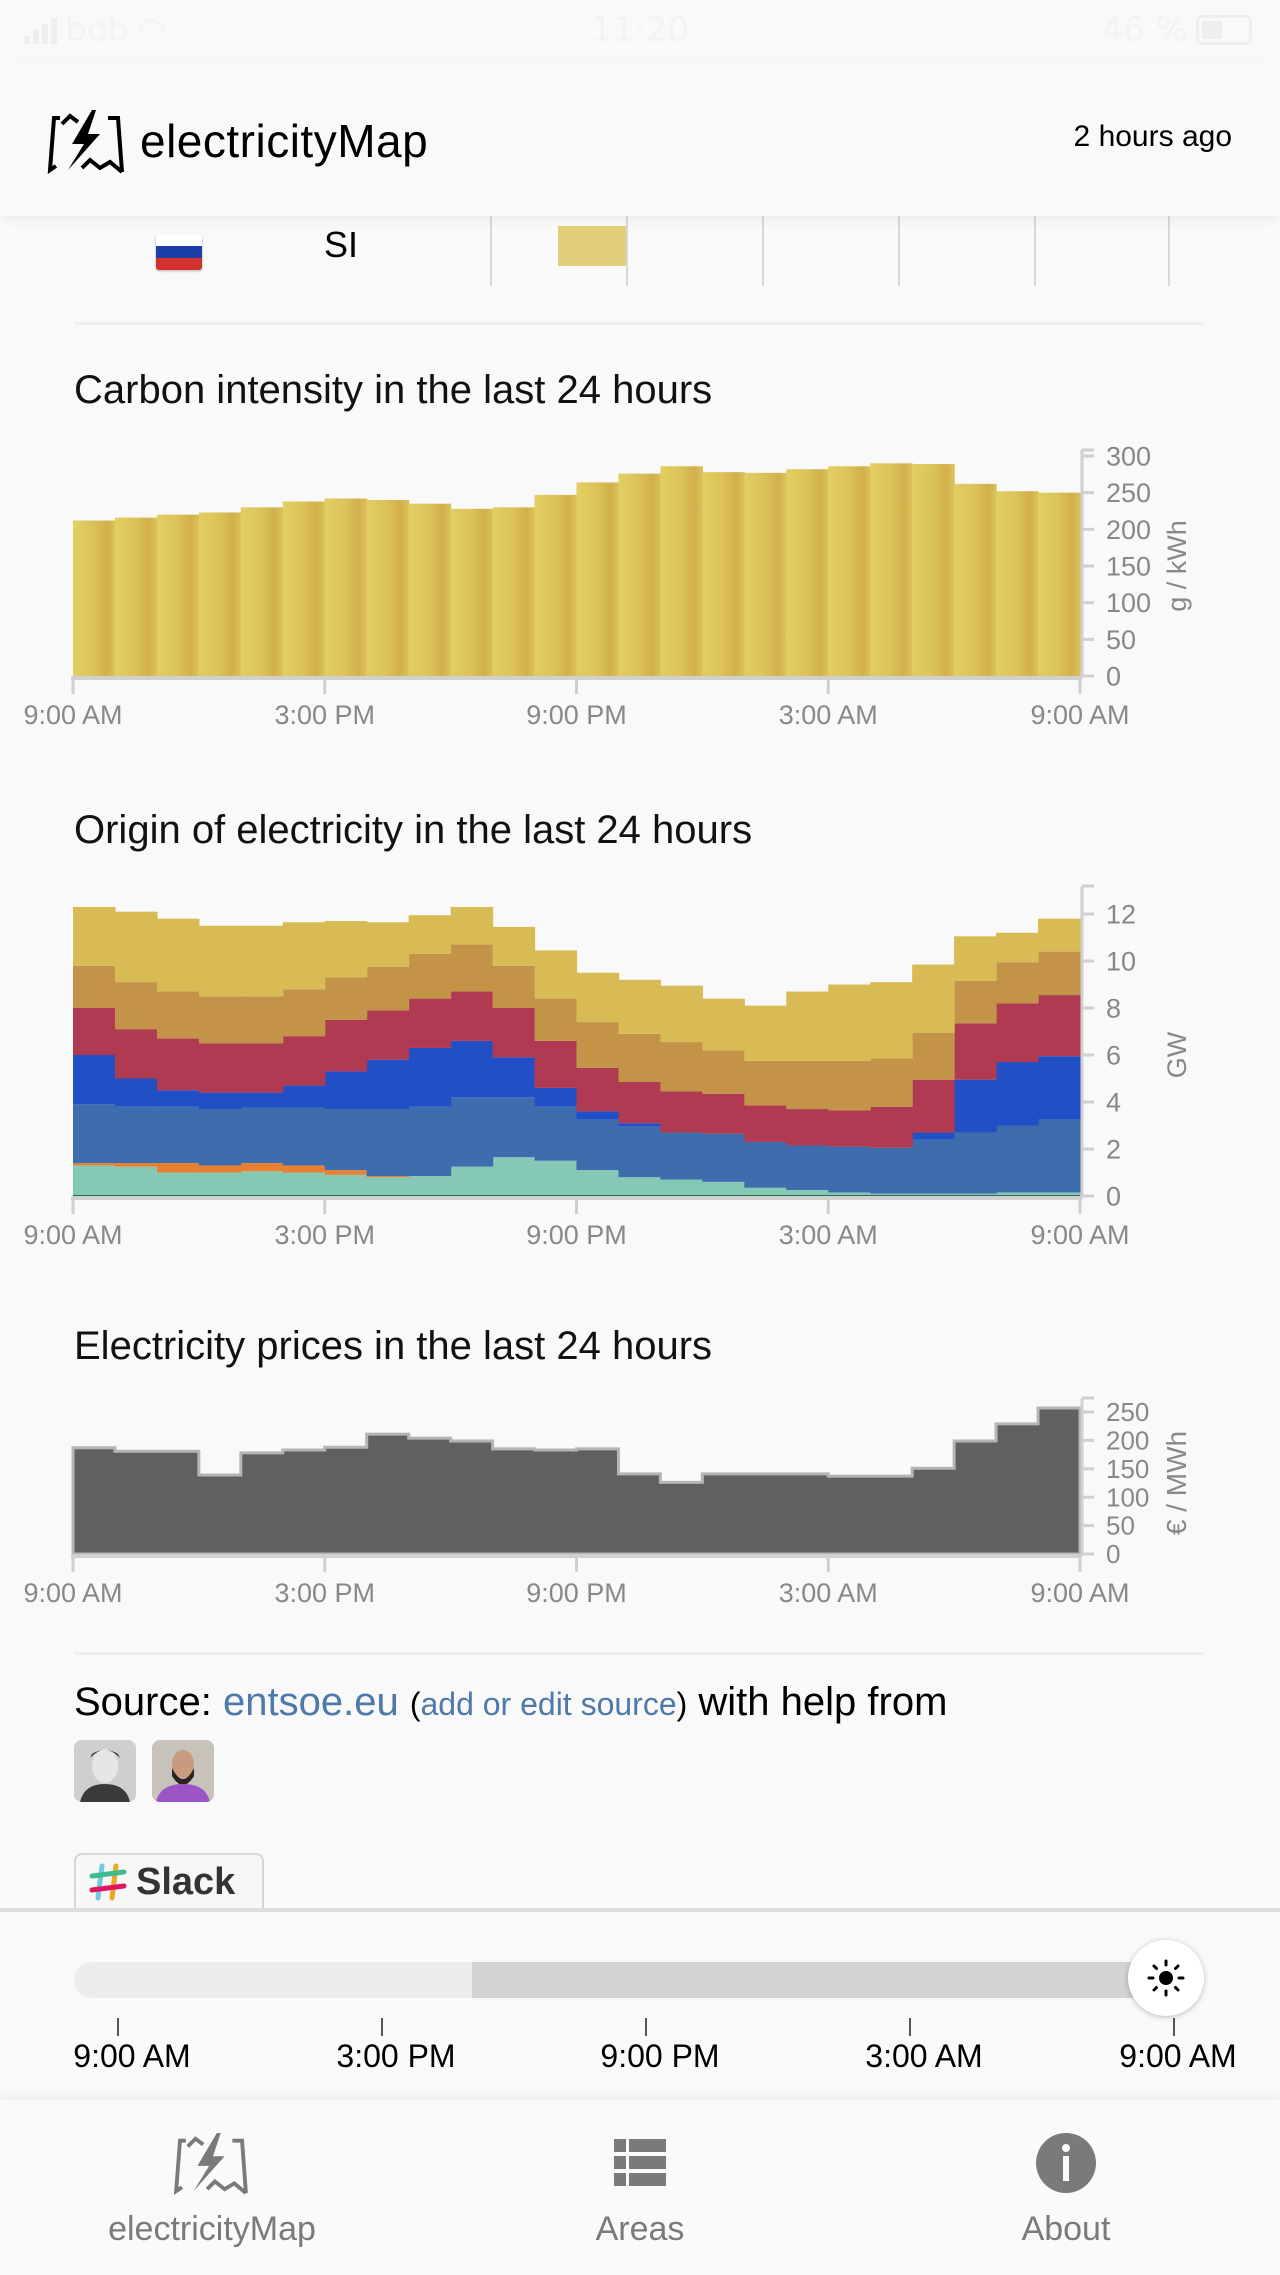  What do you see at coordinates (237, 141) in the screenshot?
I see `app-logo: electricityMap` at bounding box center [237, 141].